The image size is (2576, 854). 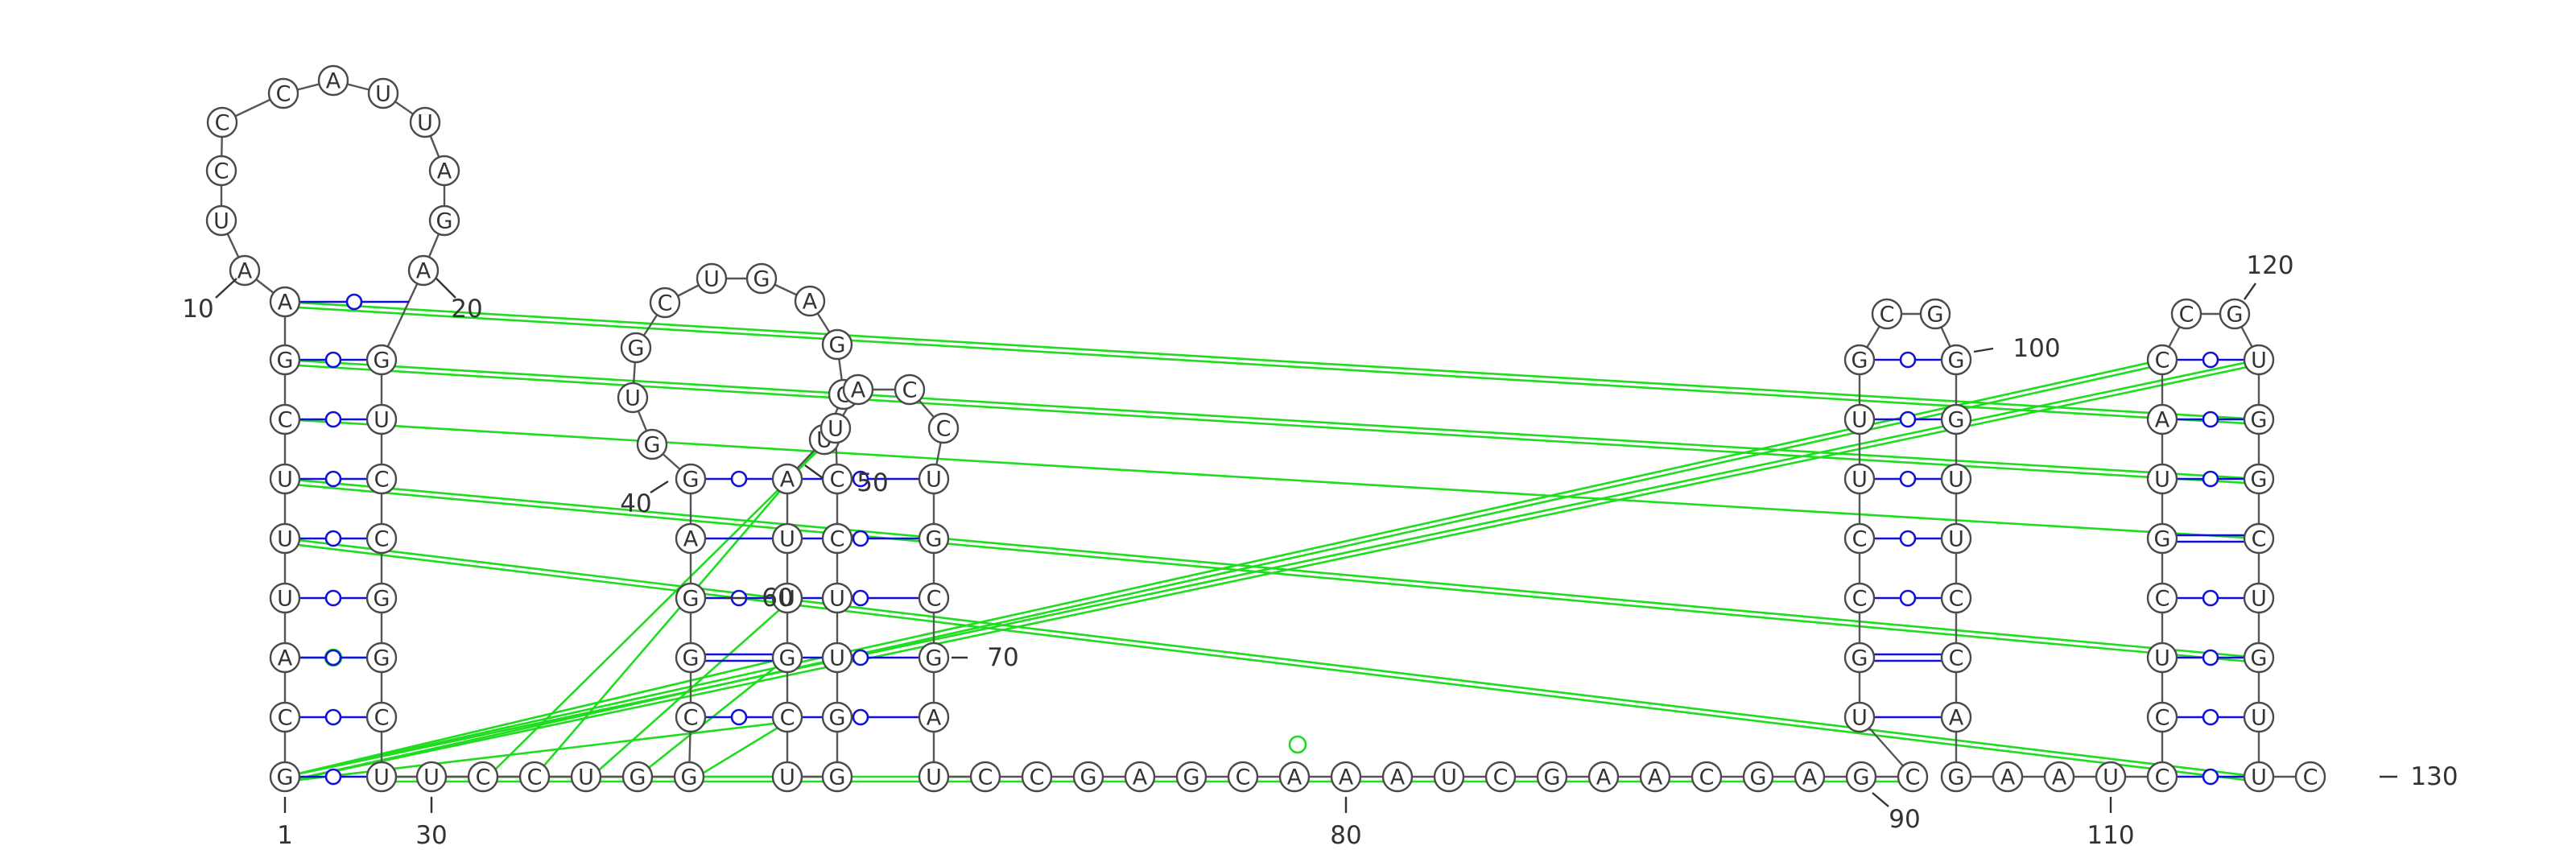 I want to click on position-number: 120, so click(x=2269, y=265).